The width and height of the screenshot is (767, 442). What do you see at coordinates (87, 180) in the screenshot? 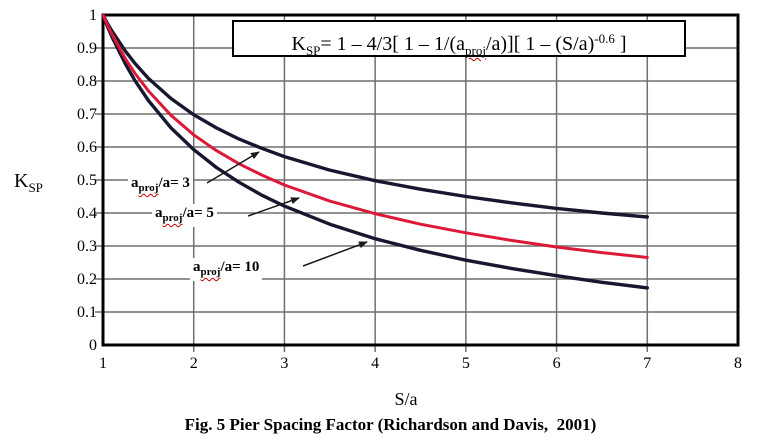
I see `y-tick-0.5: 0.5` at bounding box center [87, 180].